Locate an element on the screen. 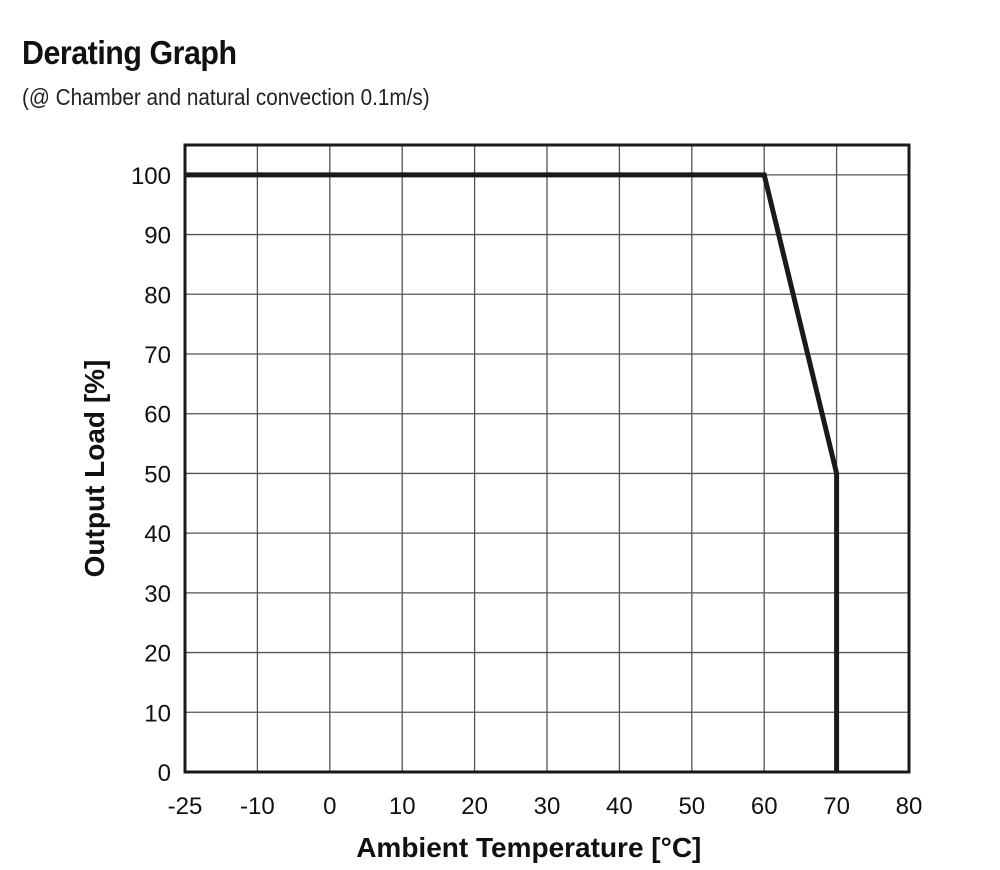 The image size is (1000, 870). y-tick-label: 90 is located at coordinates (157, 236).